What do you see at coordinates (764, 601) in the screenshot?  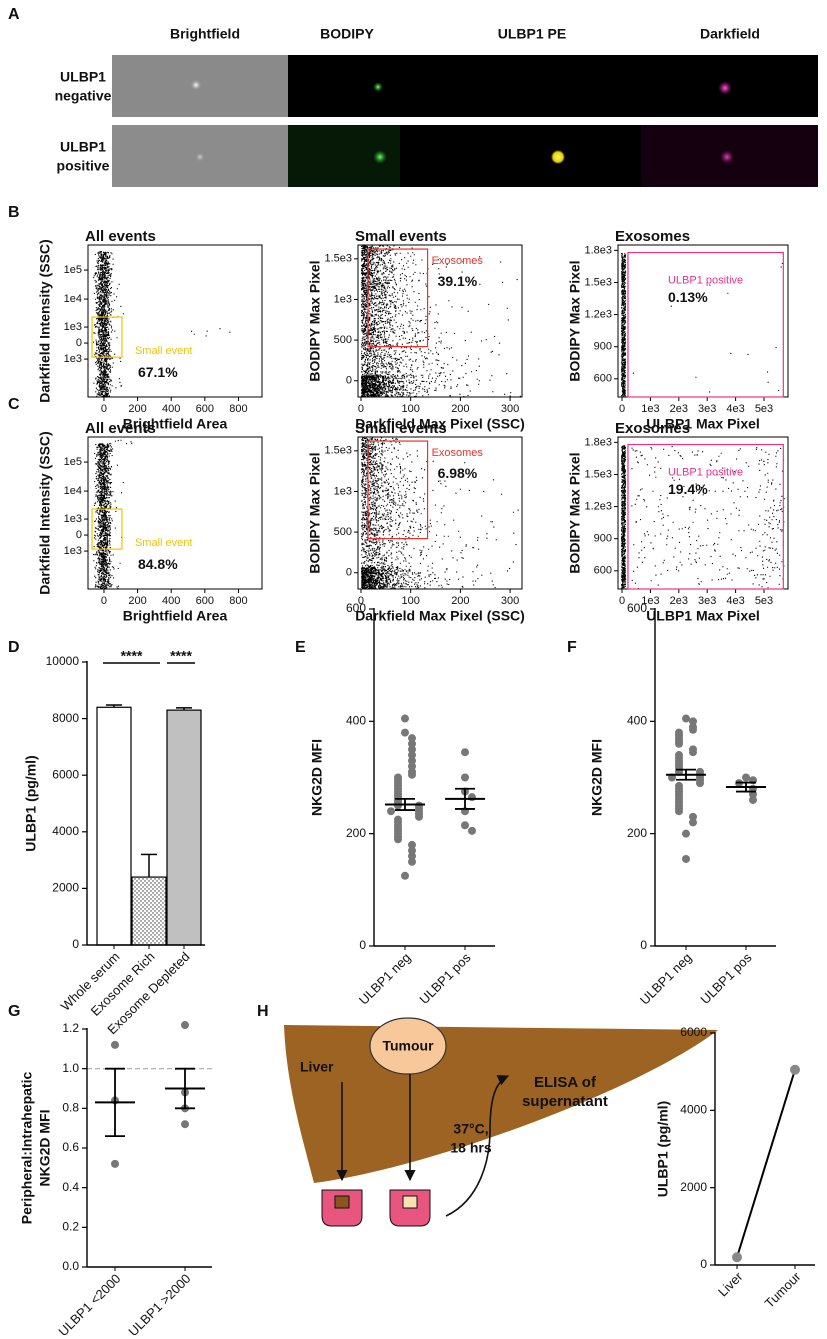 I see `x-tick-label: 5e3` at bounding box center [764, 601].